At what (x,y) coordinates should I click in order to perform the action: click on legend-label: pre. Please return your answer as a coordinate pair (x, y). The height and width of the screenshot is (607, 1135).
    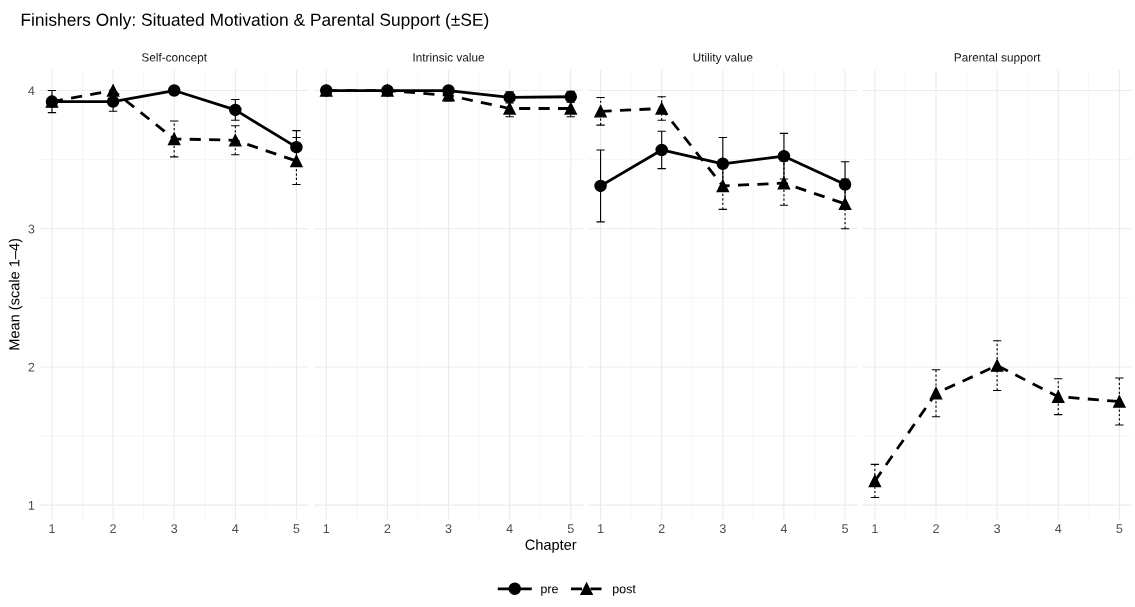
    Looking at the image, I should click on (549, 591).